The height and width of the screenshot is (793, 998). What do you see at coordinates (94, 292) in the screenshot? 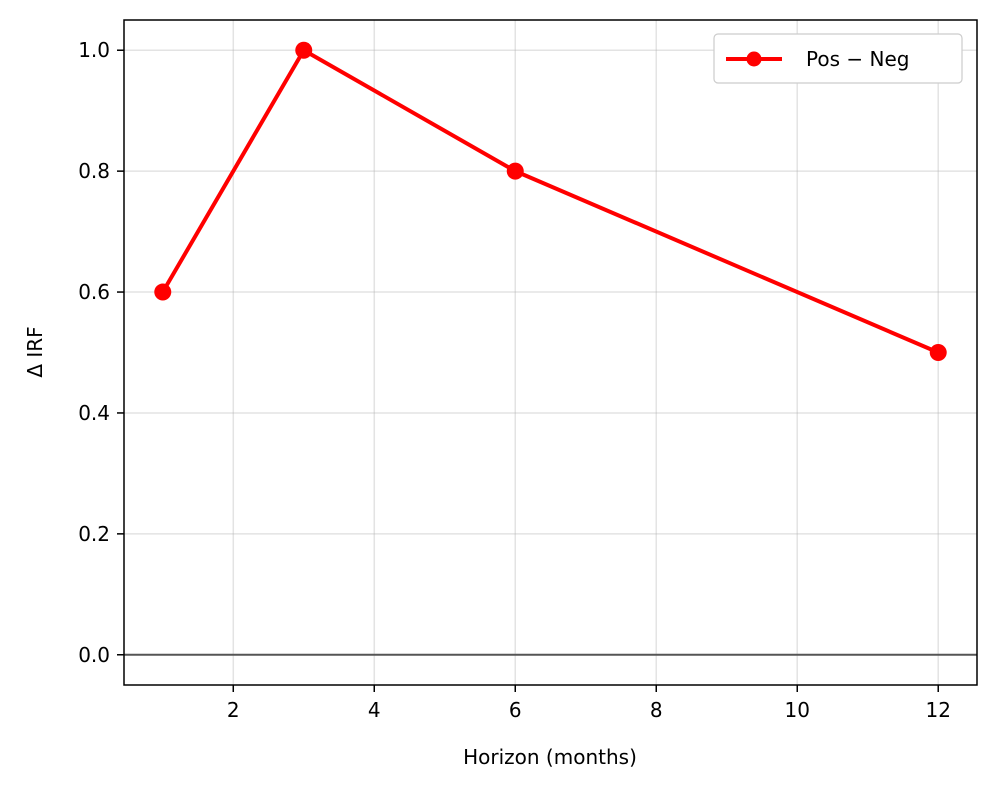
I see `y-tick-label: 0.6` at bounding box center [94, 292].